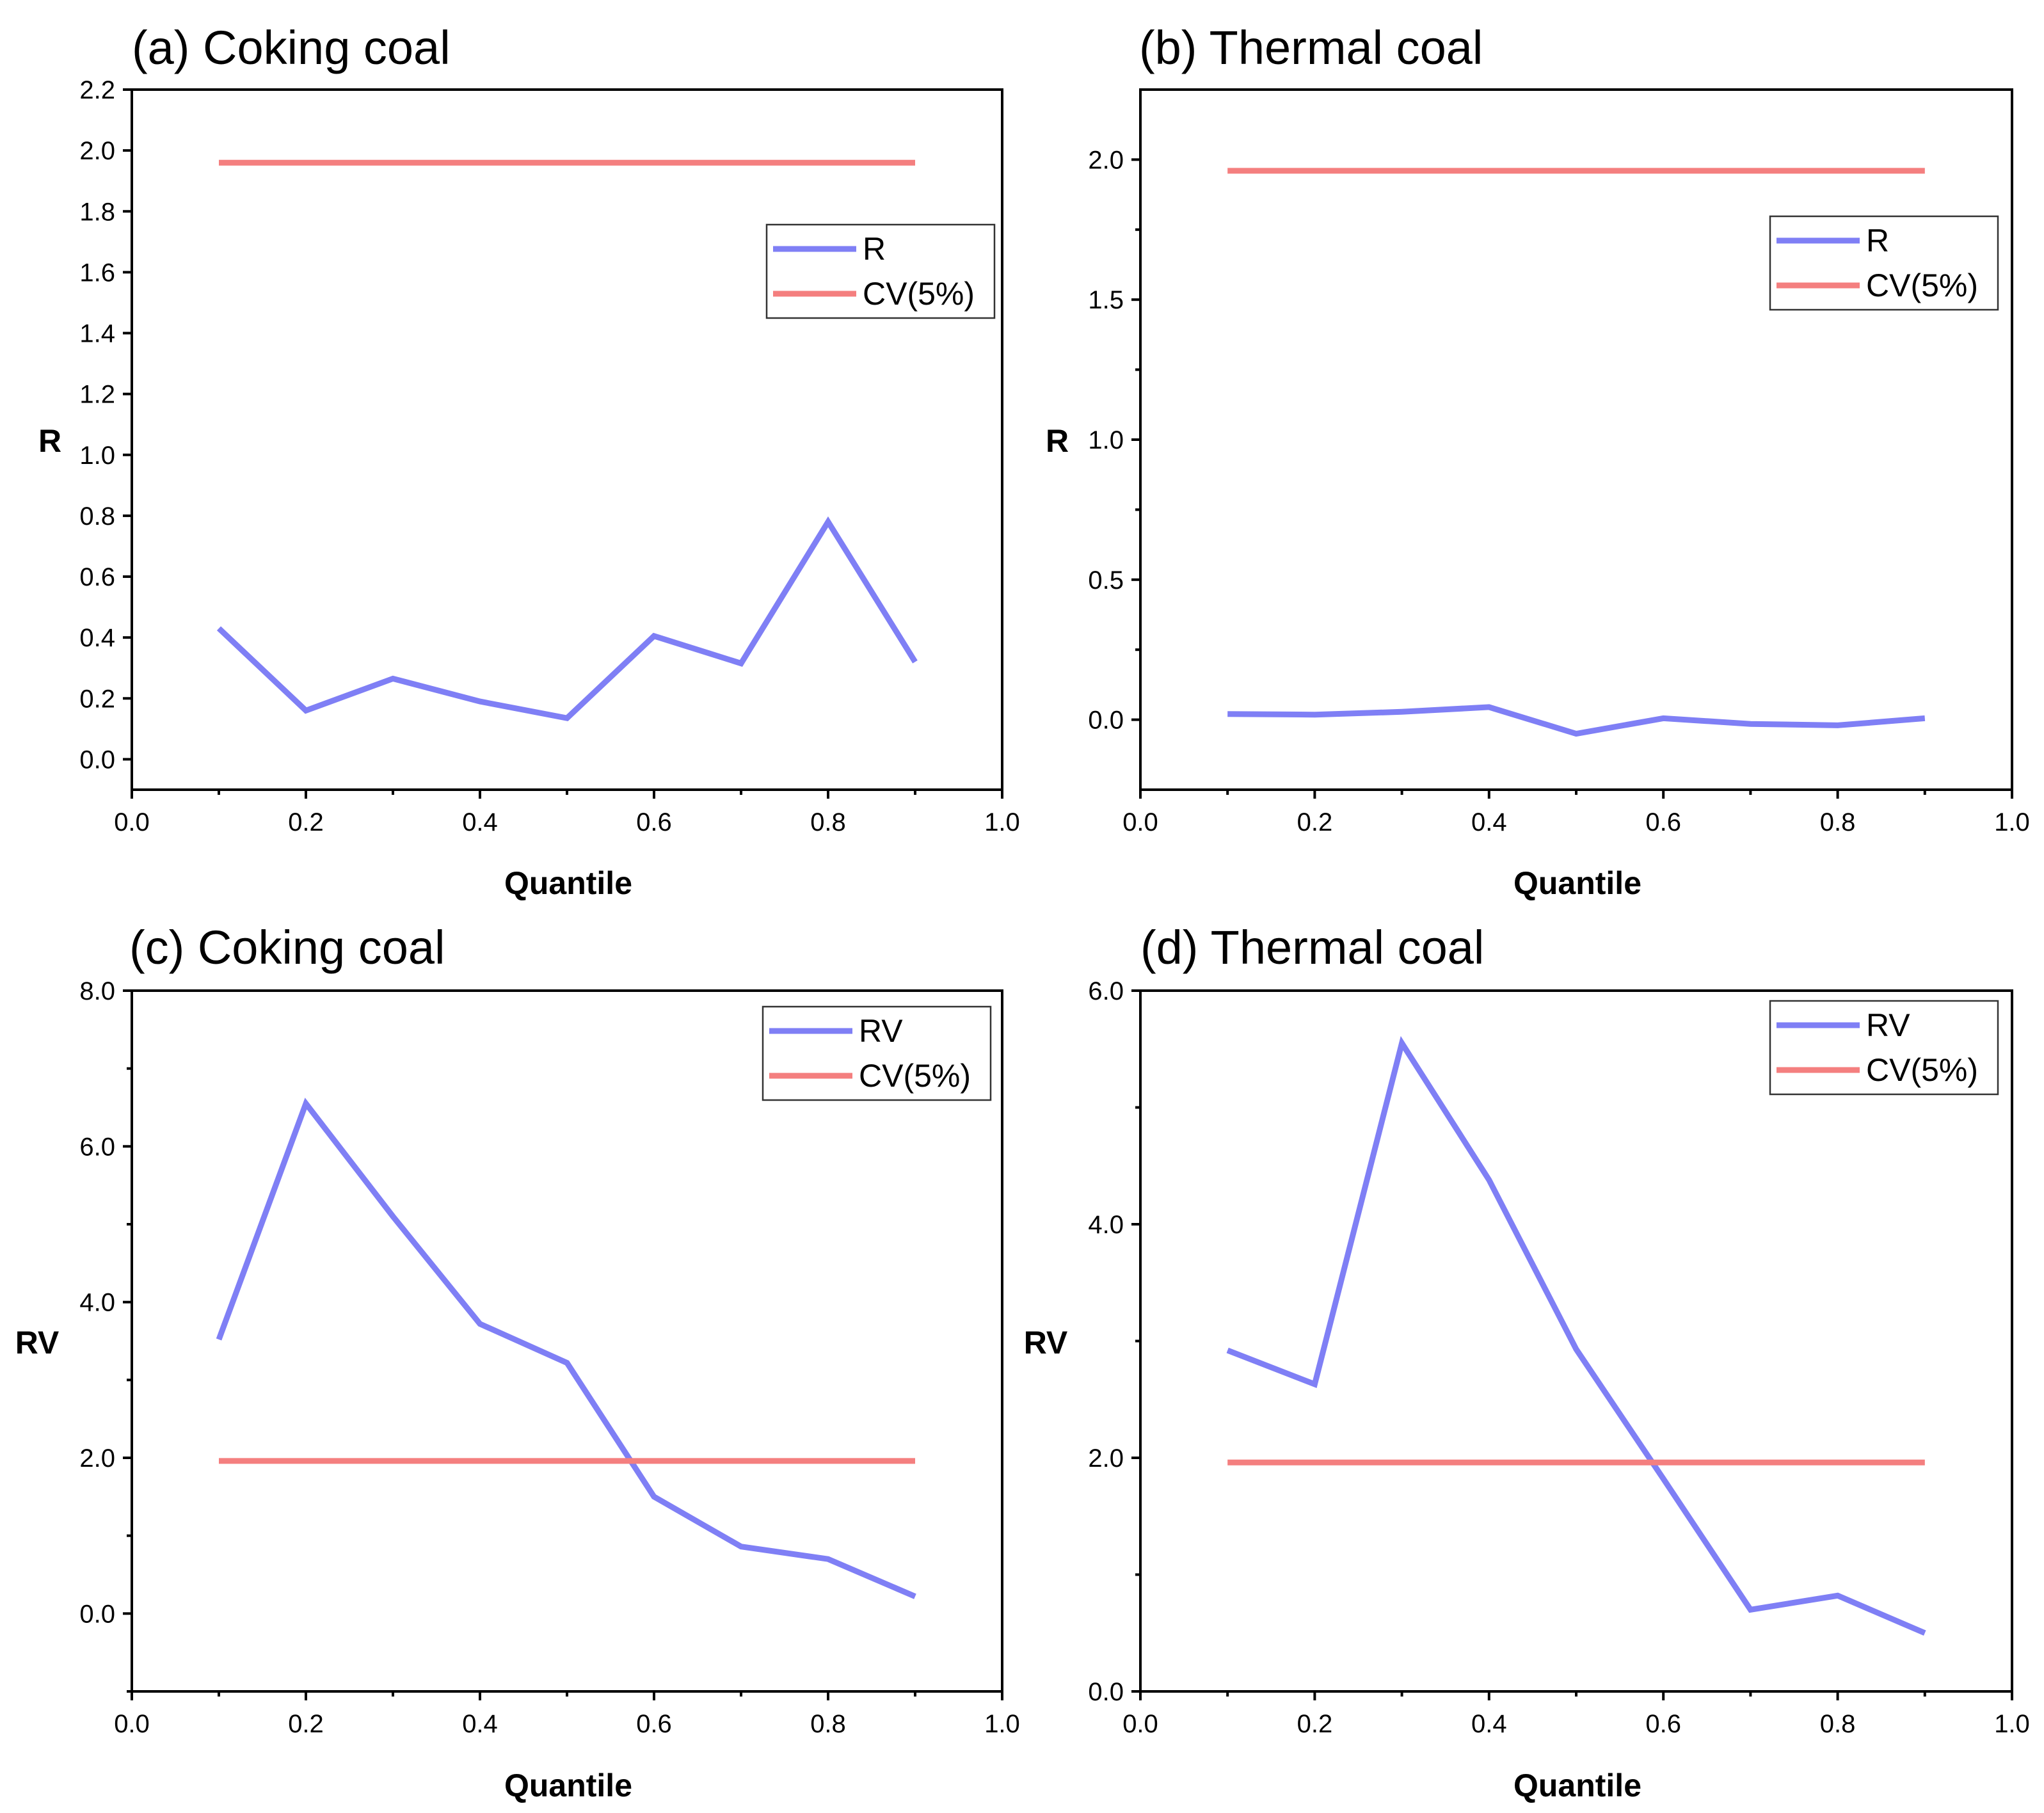 This screenshot has width=2044, height=1813. What do you see at coordinates (97, 151) in the screenshot?
I see `panel-a-y-tick-label: 2.0` at bounding box center [97, 151].